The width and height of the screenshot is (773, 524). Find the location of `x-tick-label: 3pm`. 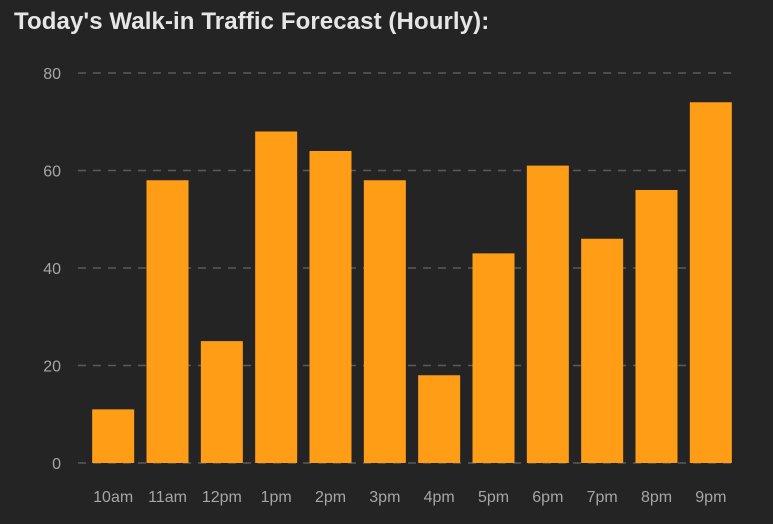

x-tick-label: 3pm is located at coordinates (384, 497).